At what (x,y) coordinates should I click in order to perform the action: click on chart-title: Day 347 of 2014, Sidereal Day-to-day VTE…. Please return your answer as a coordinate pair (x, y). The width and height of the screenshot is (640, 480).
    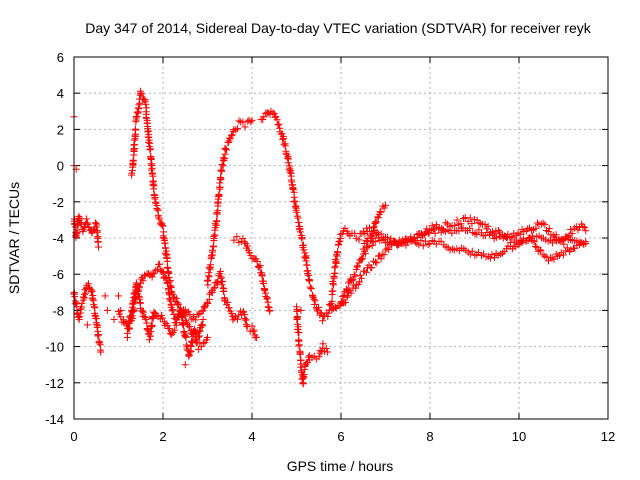
    Looking at the image, I should click on (338, 28).